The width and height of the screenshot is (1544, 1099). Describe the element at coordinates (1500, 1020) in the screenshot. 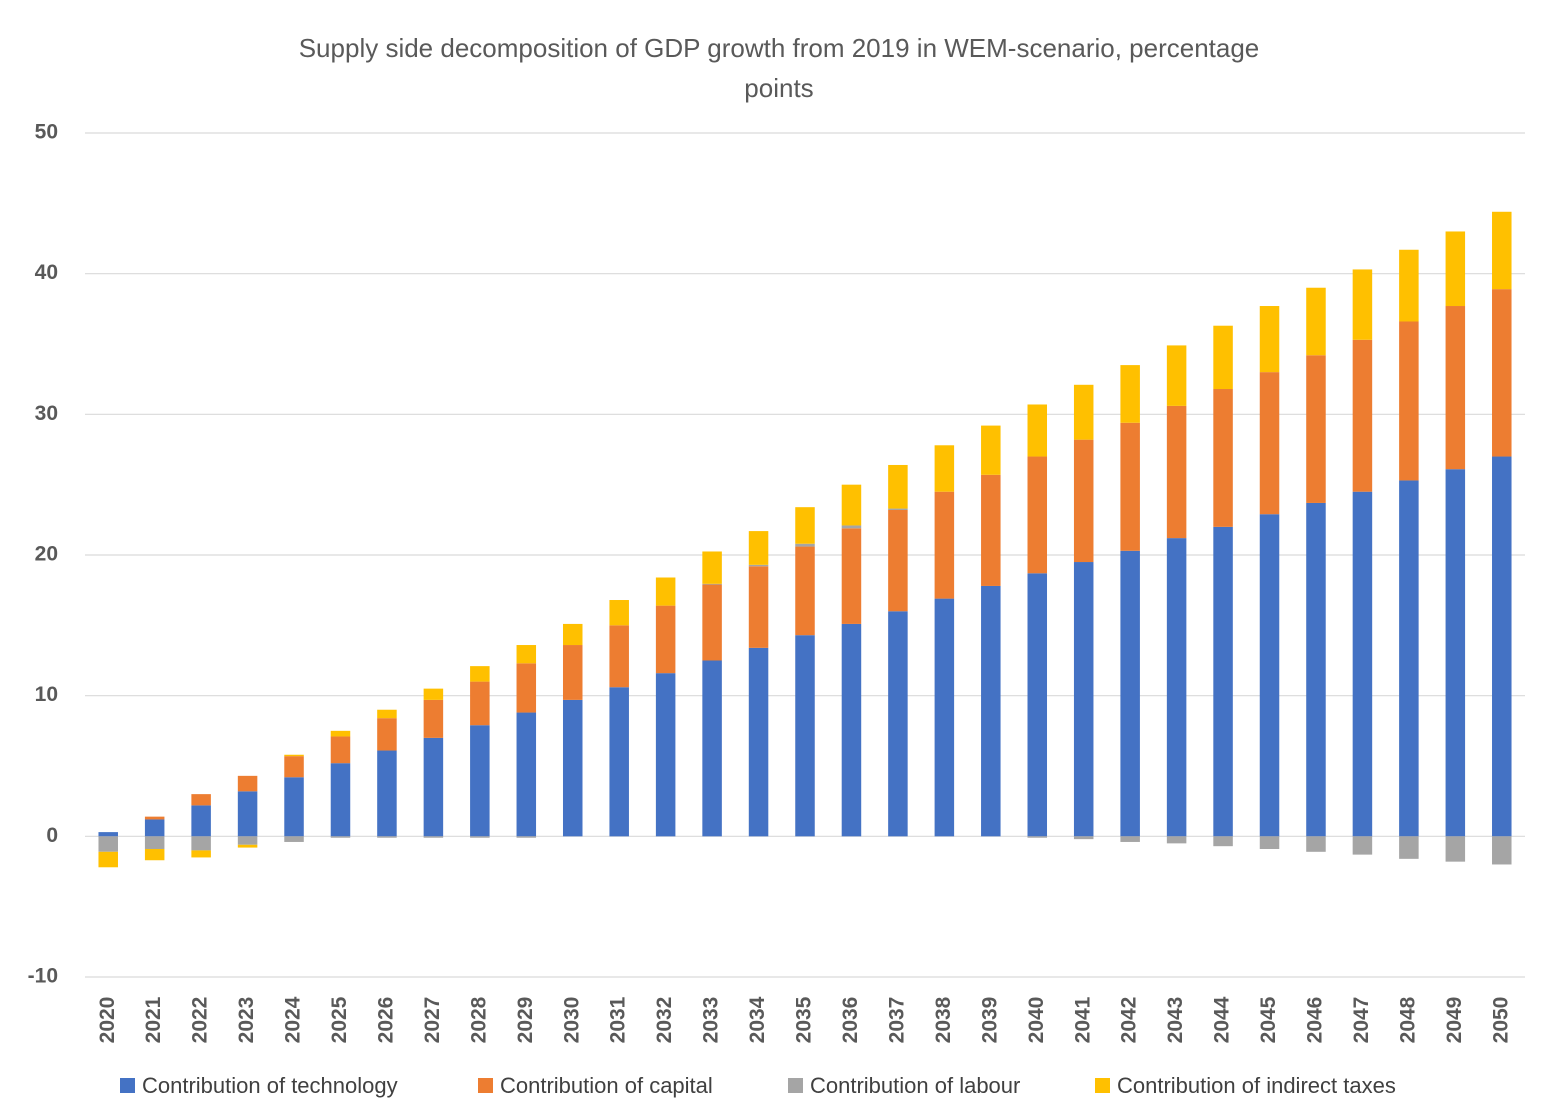

I see `x-tick-label: 2050` at that location.